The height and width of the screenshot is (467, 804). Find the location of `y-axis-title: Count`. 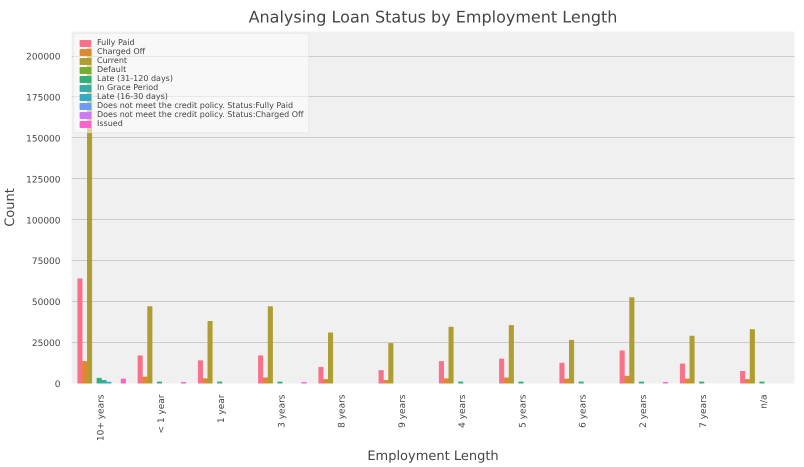

y-axis-title: Count is located at coordinates (10, 207).